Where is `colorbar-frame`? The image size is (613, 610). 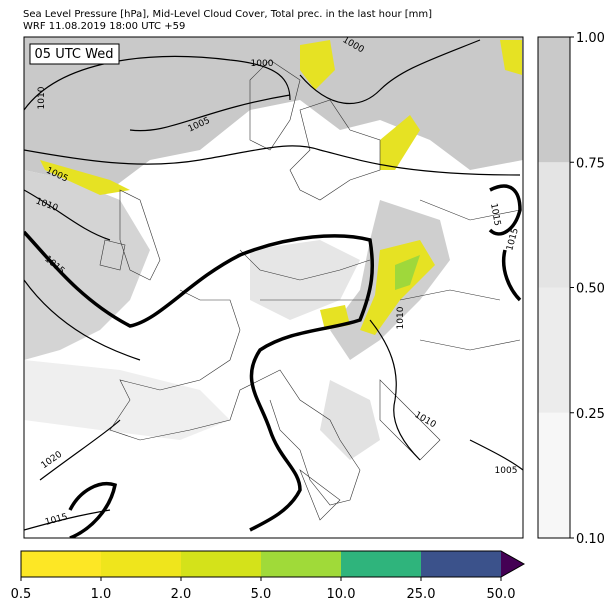
colorbar-frame is located at coordinates (273, 564).